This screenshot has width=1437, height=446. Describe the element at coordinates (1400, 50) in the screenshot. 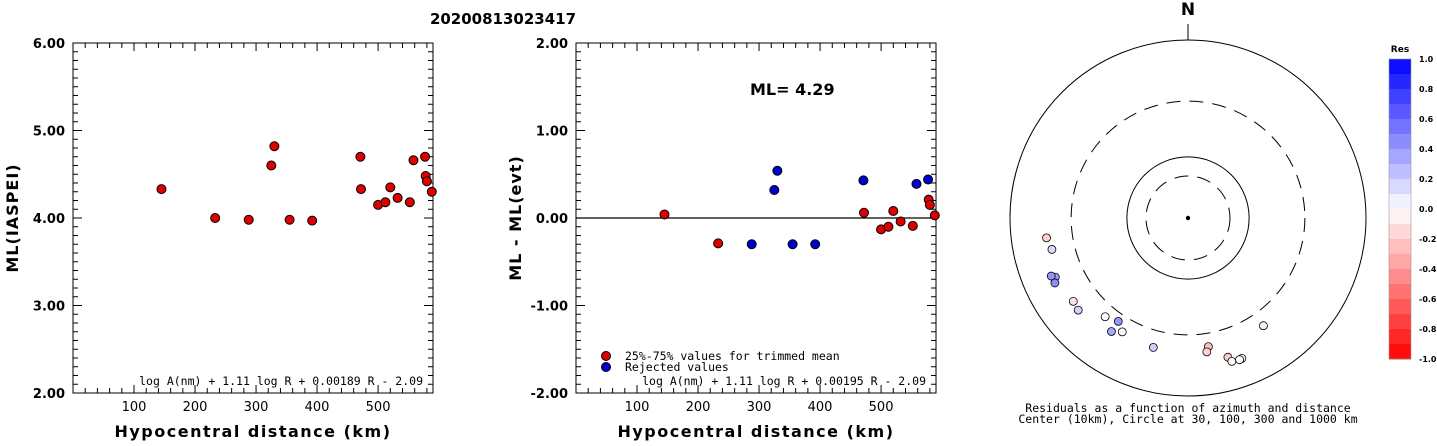

I see `colorbar-title: Res` at that location.